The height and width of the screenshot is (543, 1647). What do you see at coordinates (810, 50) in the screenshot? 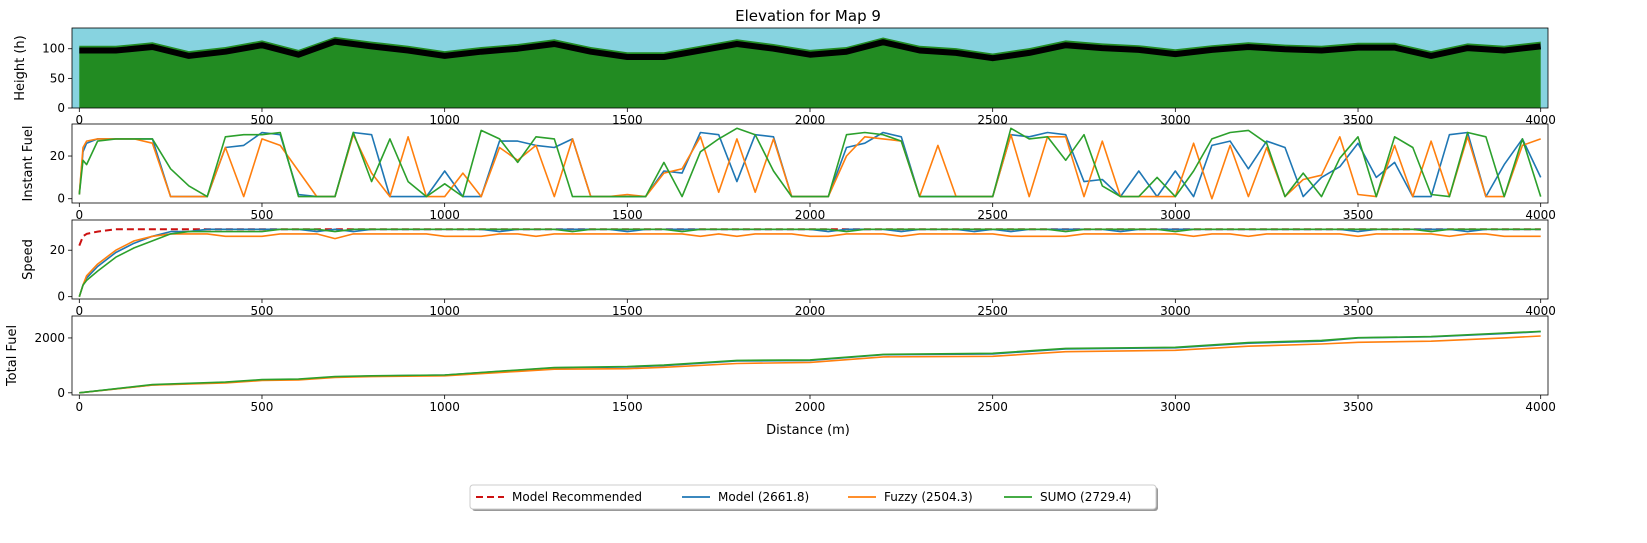
I see `road-line` at bounding box center [810, 50].